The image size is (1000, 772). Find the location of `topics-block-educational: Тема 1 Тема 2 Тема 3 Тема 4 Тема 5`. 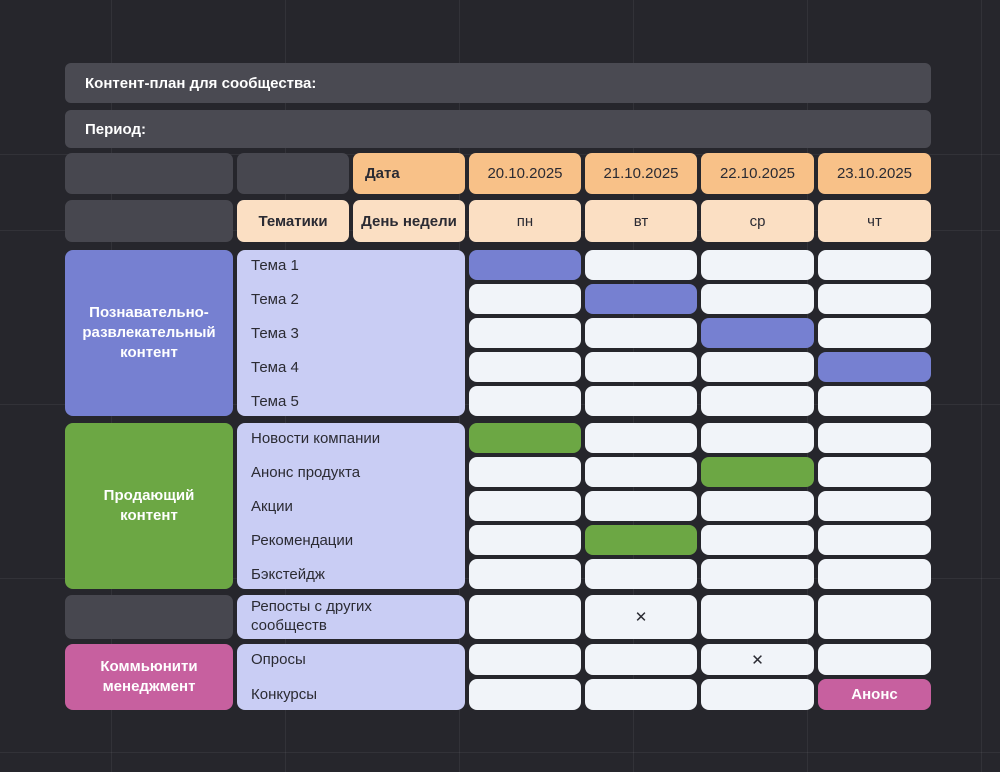

topics-block-educational: Тема 1 Тема 2 Тема 3 Тема 4 Тема 5 is located at coordinates (351, 333).